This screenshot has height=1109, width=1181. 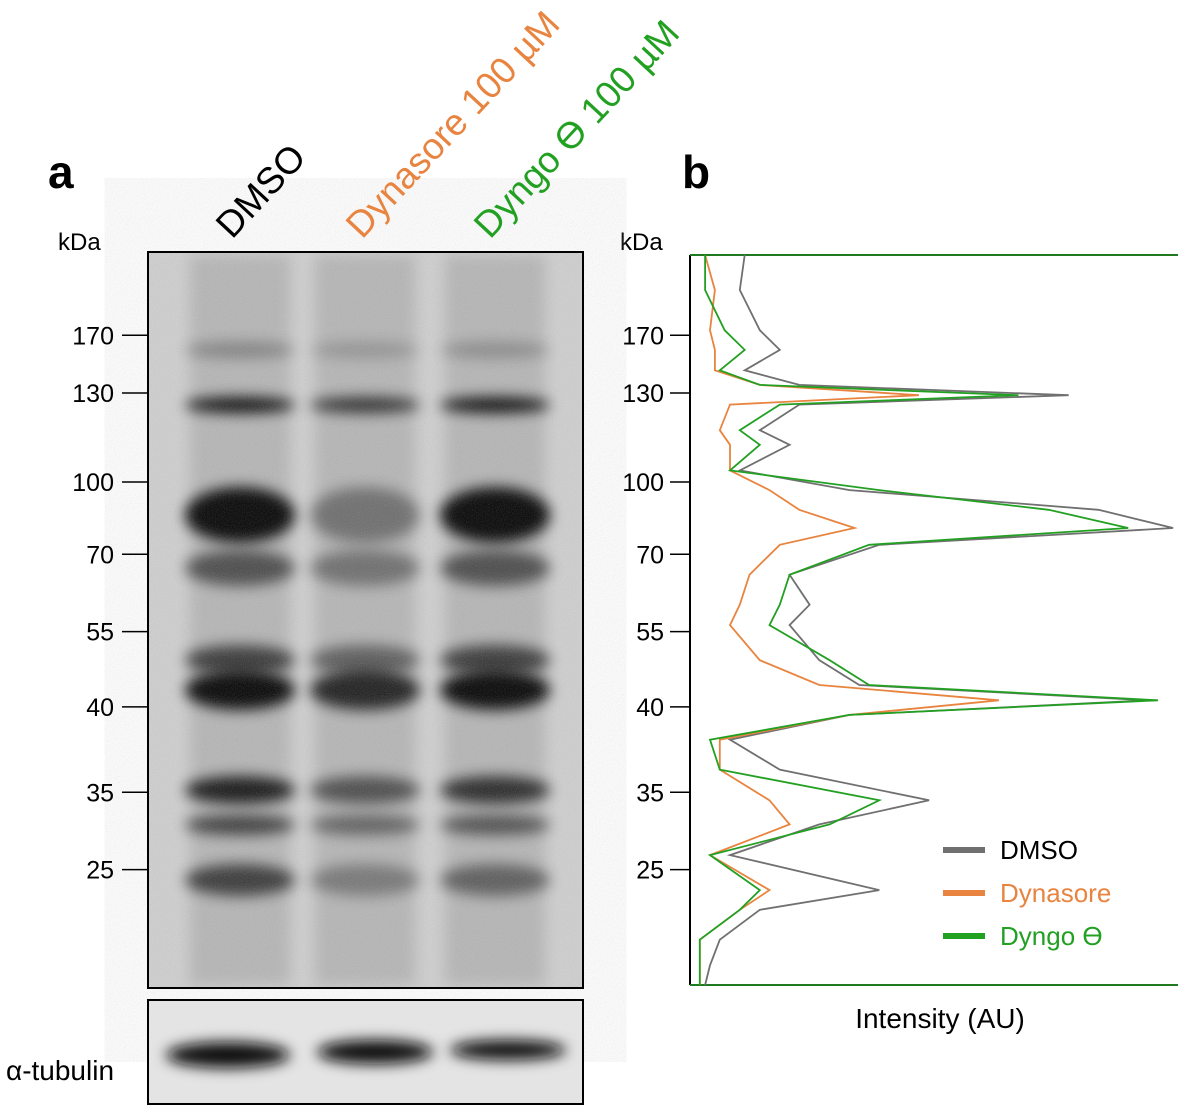 I want to click on blot-marker-label: 35, so click(x=100, y=793).